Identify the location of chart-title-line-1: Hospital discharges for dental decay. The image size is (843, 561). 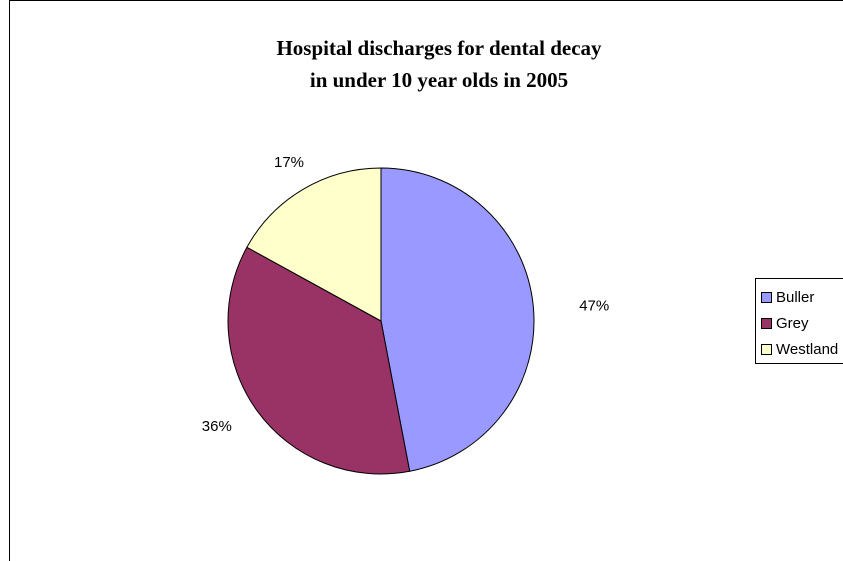
(439, 48).